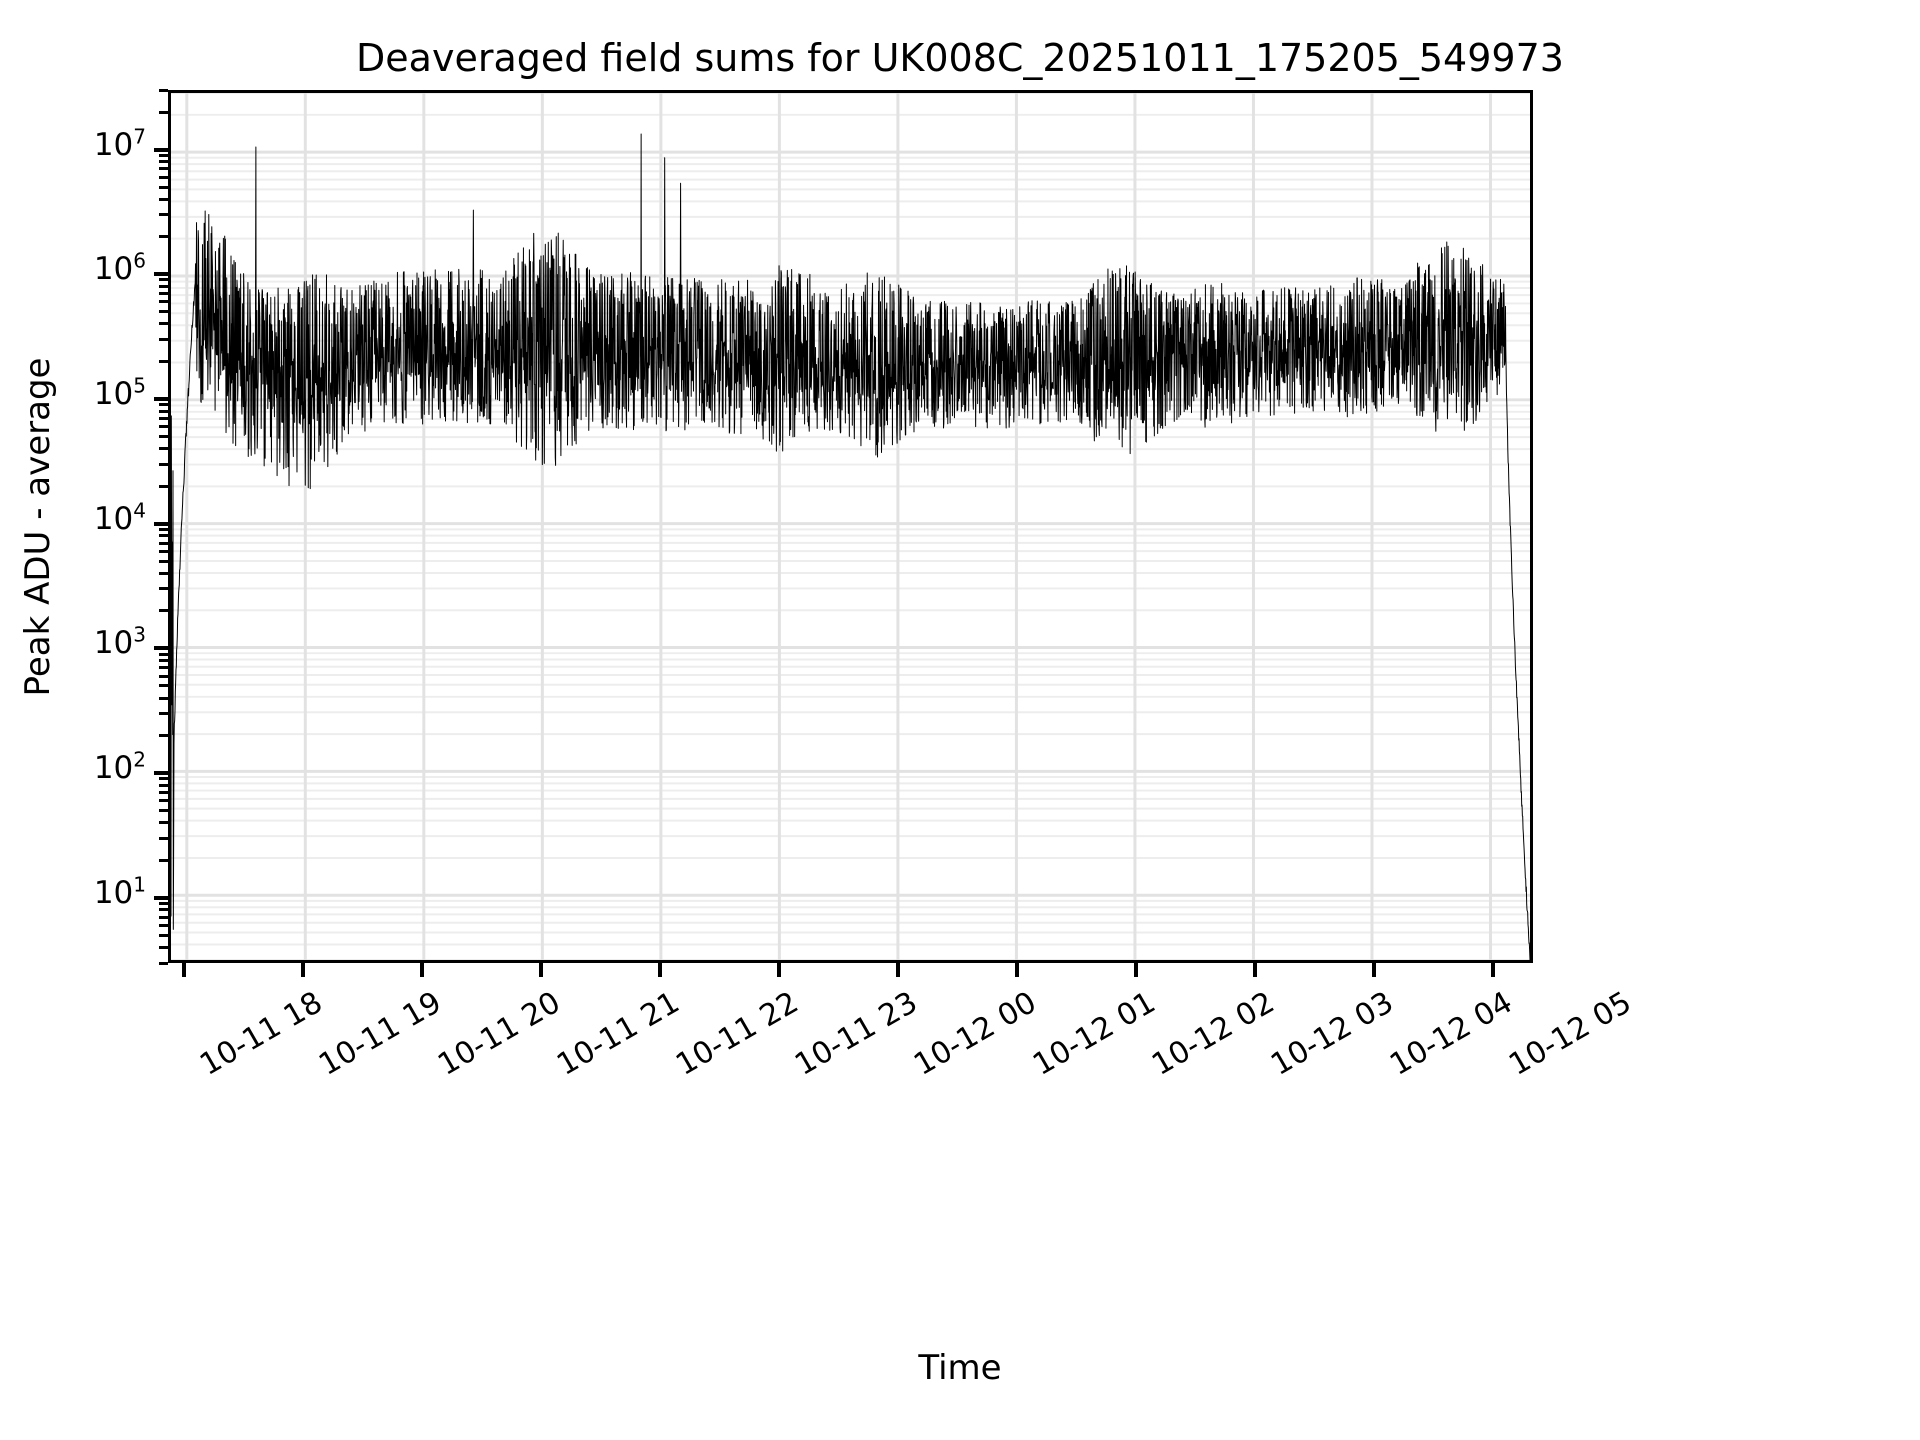  What do you see at coordinates (261, 1034) in the screenshot?
I see `x-tick-label: 10-11 18` at bounding box center [261, 1034].